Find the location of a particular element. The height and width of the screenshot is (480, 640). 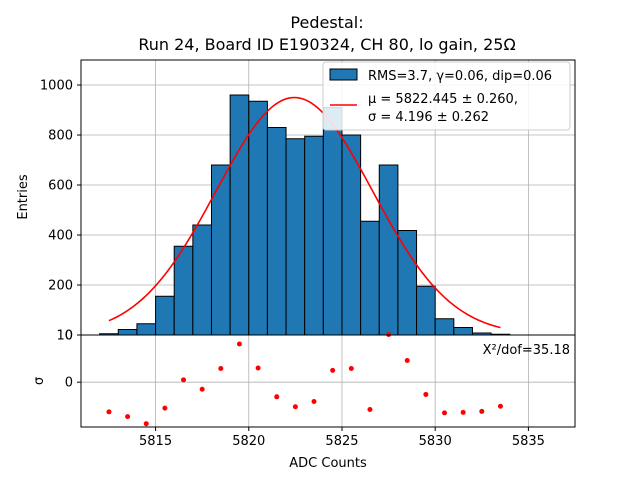

legend-fit-sigma: σ = 4.196 ± 0.262 is located at coordinates (428, 117).